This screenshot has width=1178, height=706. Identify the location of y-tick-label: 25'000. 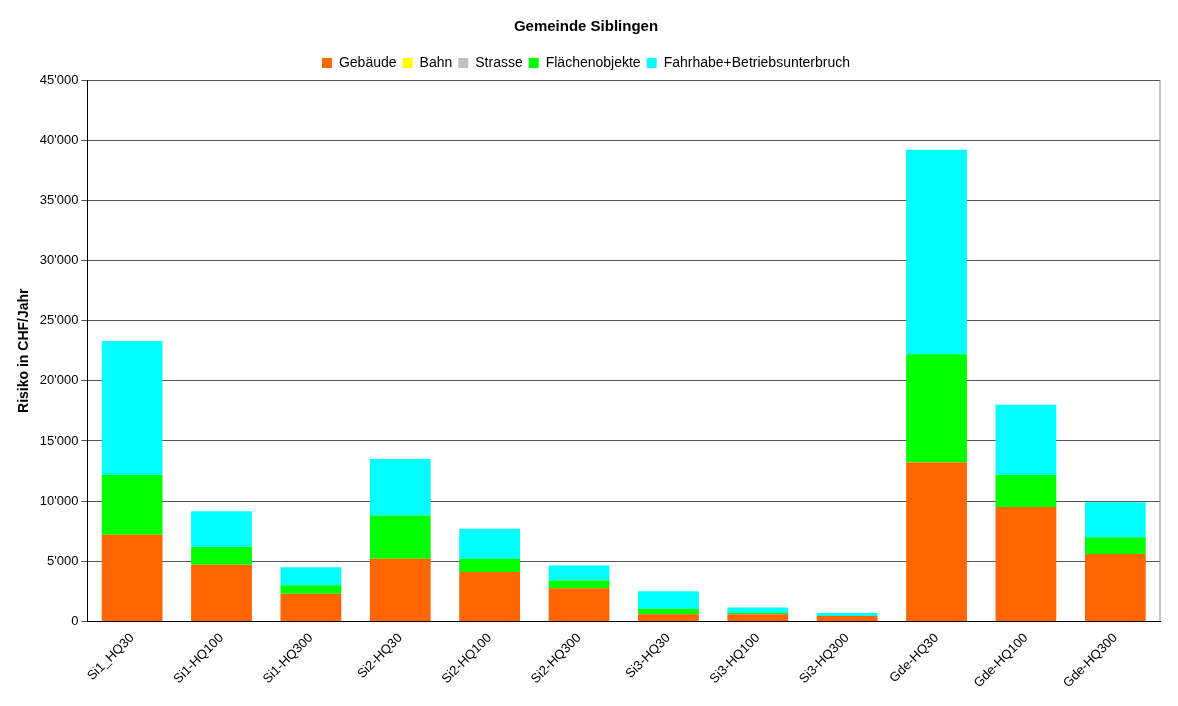
(59, 320).